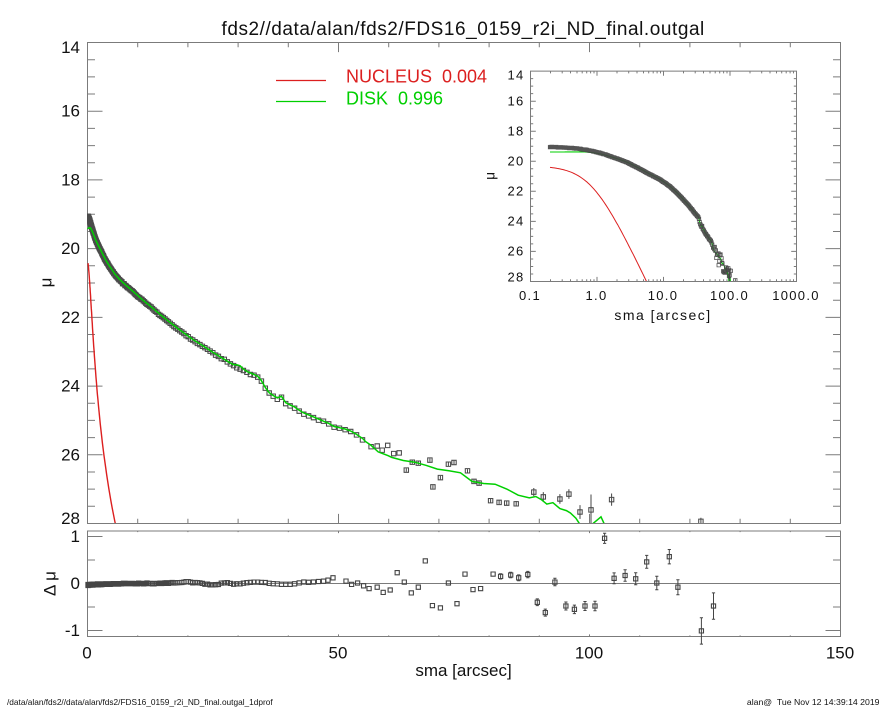 This screenshot has width=885, height=708. Describe the element at coordinates (729, 295) in the screenshot. I see `svg-text: 100.0` at that location.